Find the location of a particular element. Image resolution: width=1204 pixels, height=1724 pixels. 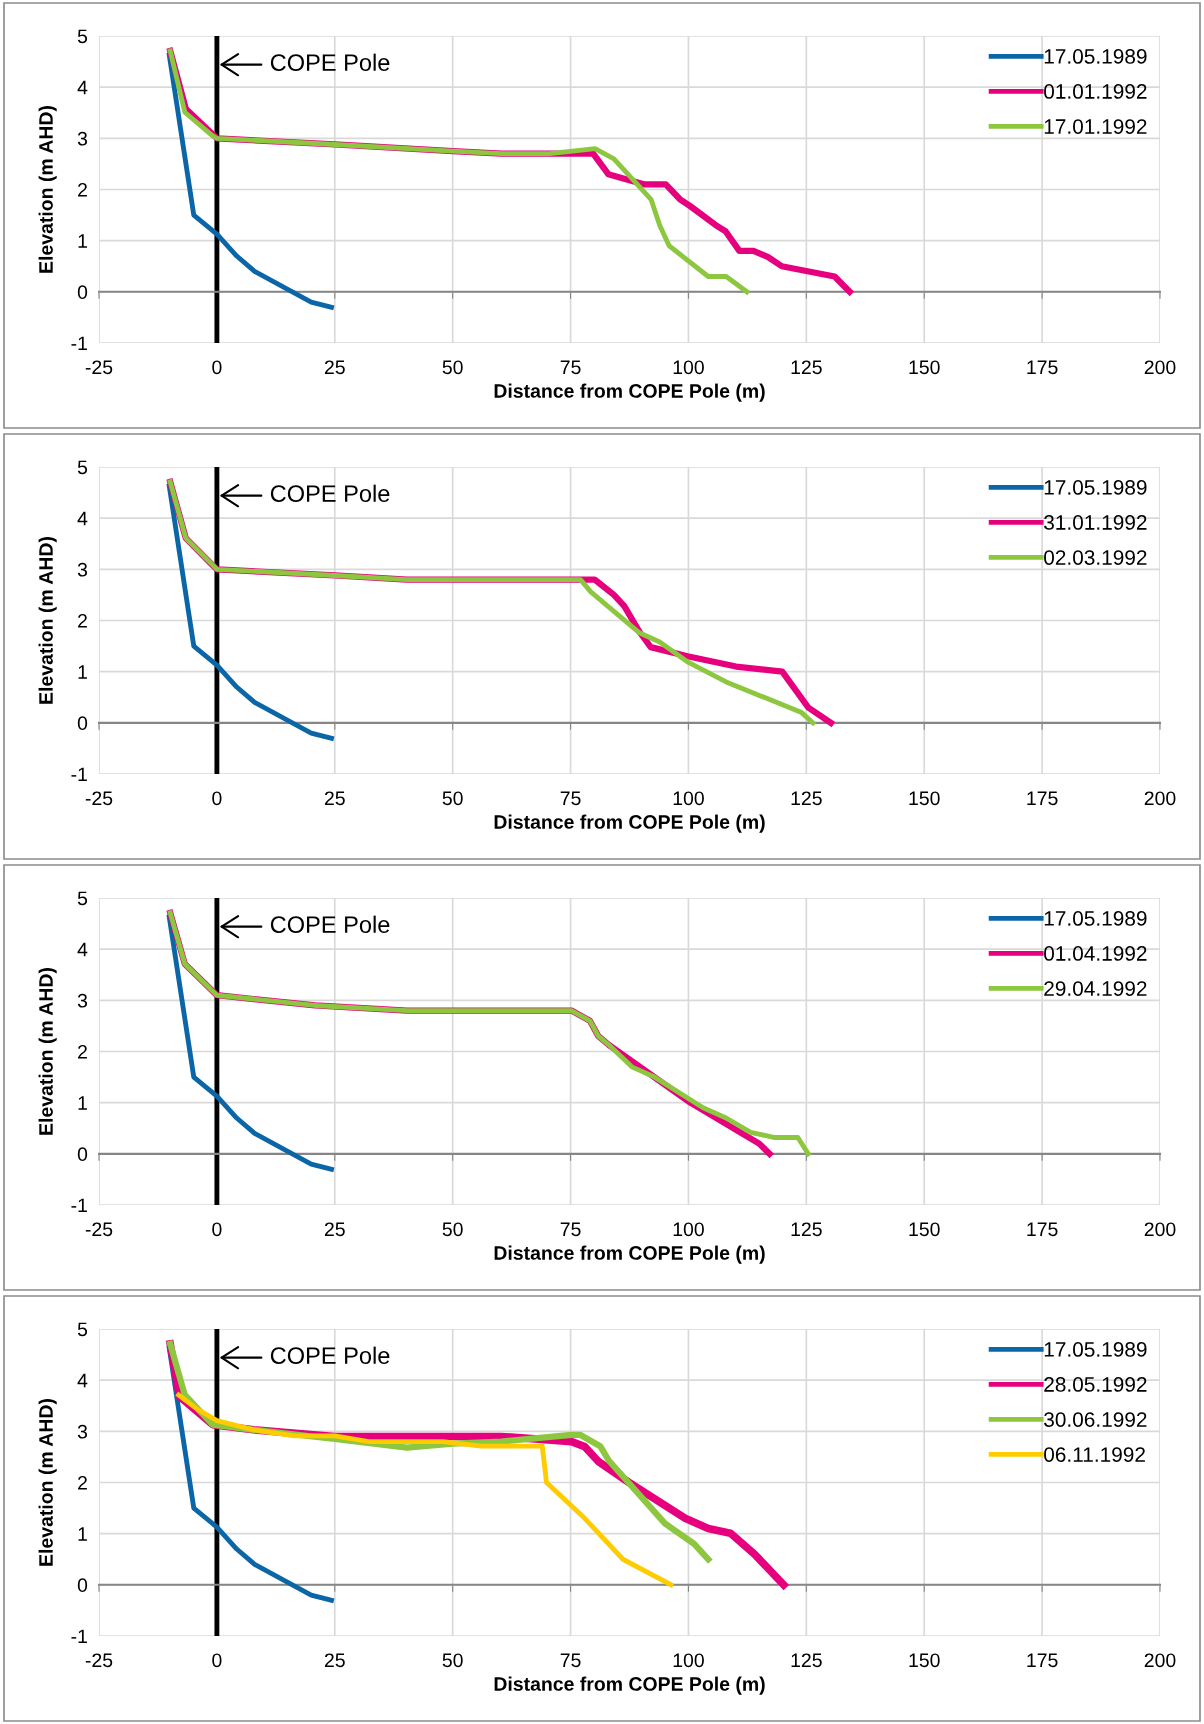

legend-label: 01.04.1992 is located at coordinates (1095, 953).